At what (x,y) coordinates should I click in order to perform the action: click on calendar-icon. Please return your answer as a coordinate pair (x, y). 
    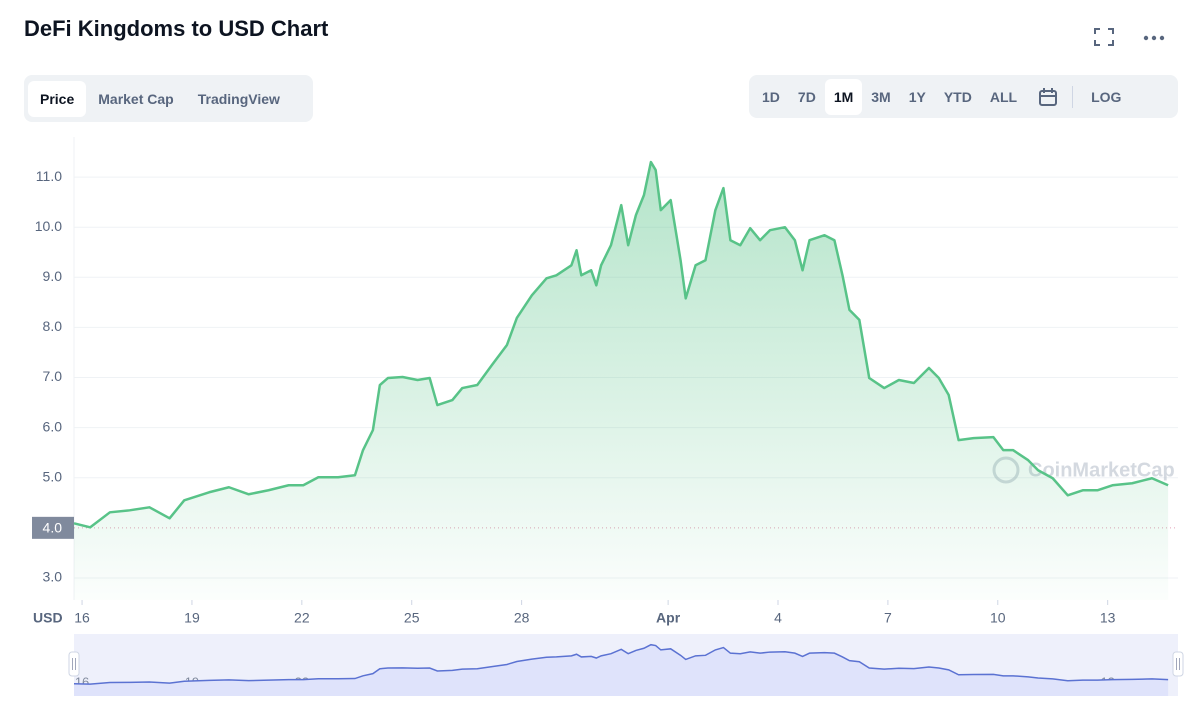
    Looking at the image, I should click on (1048, 96).